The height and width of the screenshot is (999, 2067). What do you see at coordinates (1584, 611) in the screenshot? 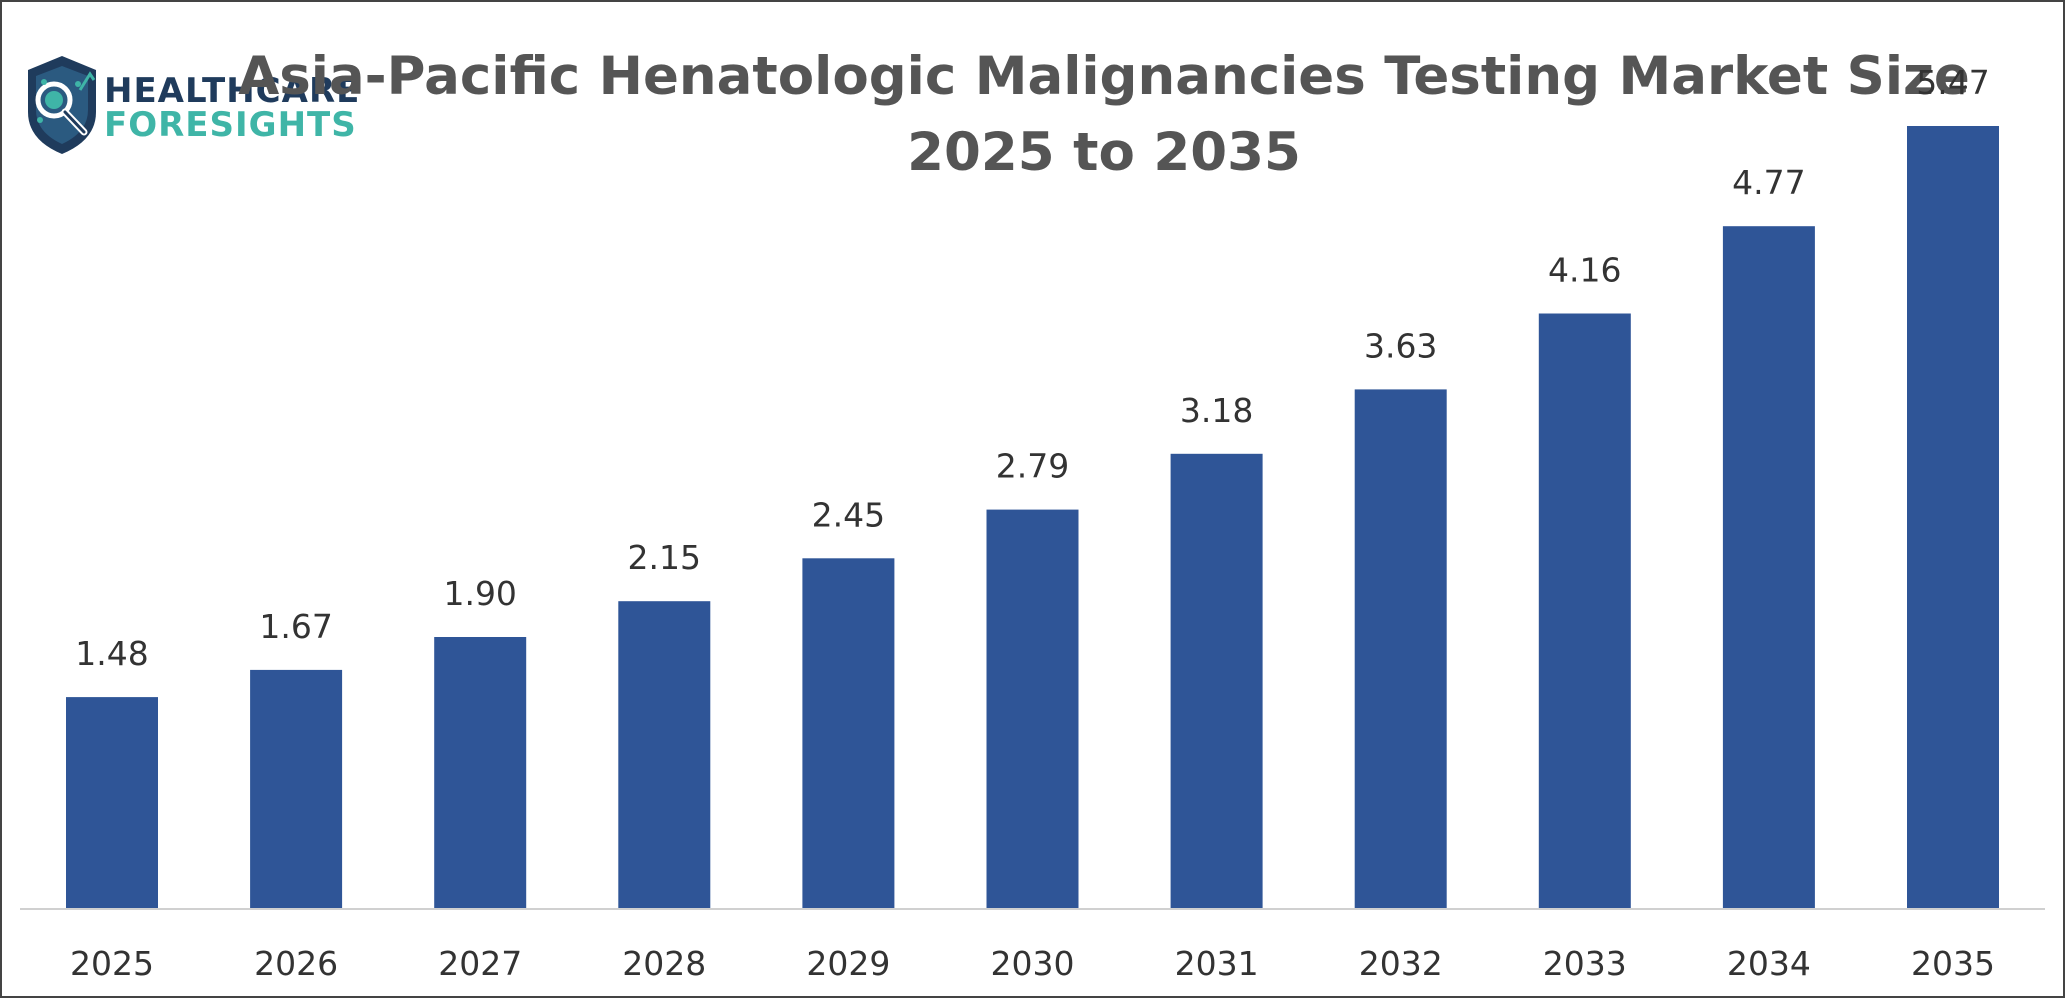
I see `bar-2033` at bounding box center [1584, 611].